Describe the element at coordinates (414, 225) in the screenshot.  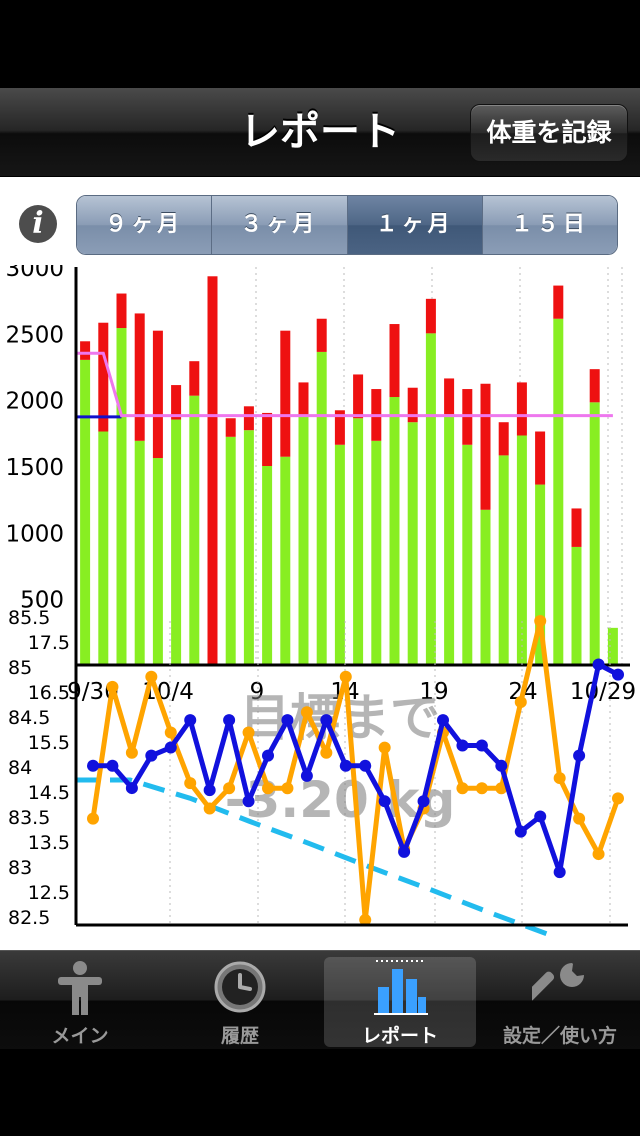
I see `segment-1-month: １ヶ月` at that location.